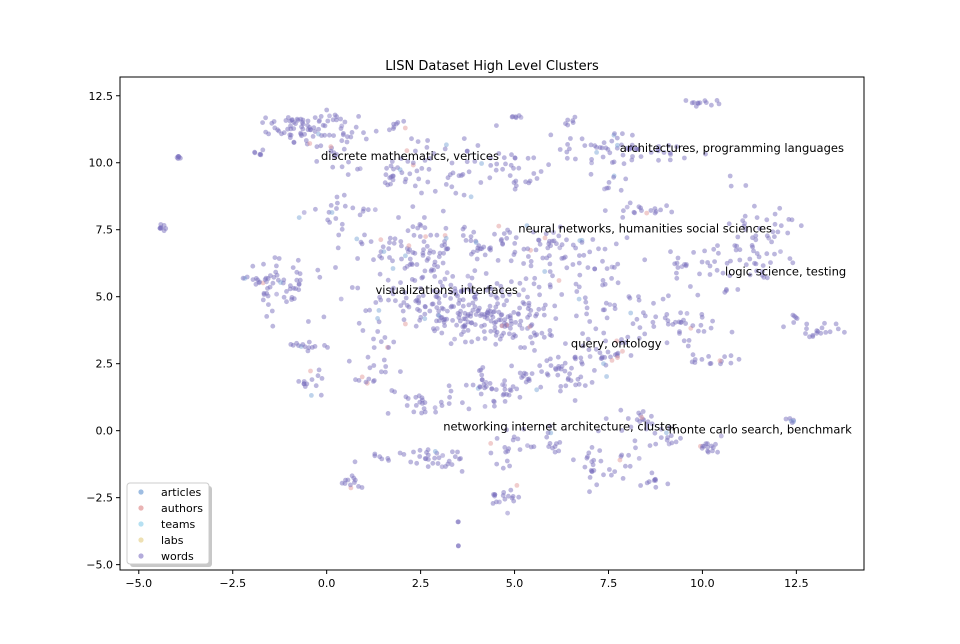  I want to click on legend-label: labs, so click(172, 540).